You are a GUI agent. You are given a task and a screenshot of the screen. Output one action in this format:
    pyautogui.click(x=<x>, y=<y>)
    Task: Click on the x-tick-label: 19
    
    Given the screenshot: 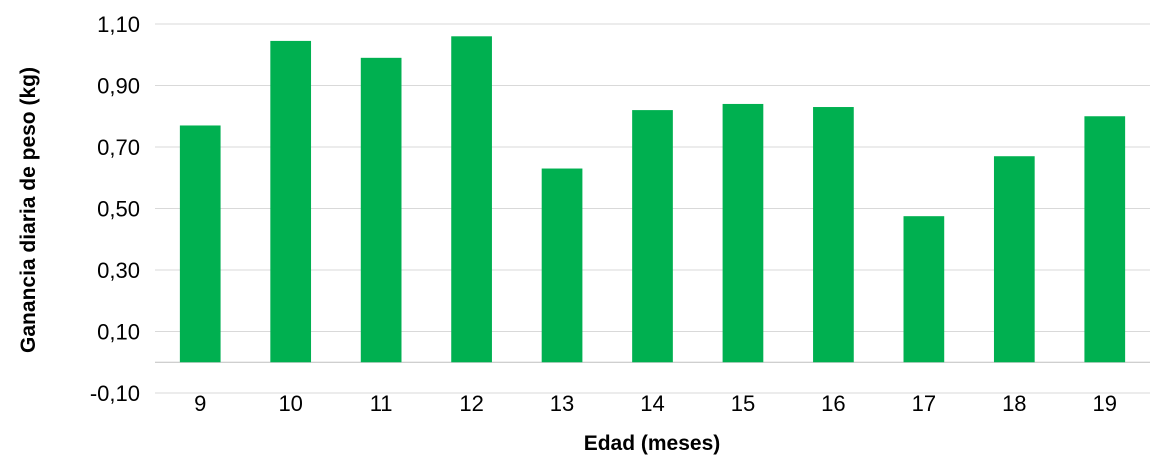 What is the action you would take?
    pyautogui.click(x=1105, y=403)
    